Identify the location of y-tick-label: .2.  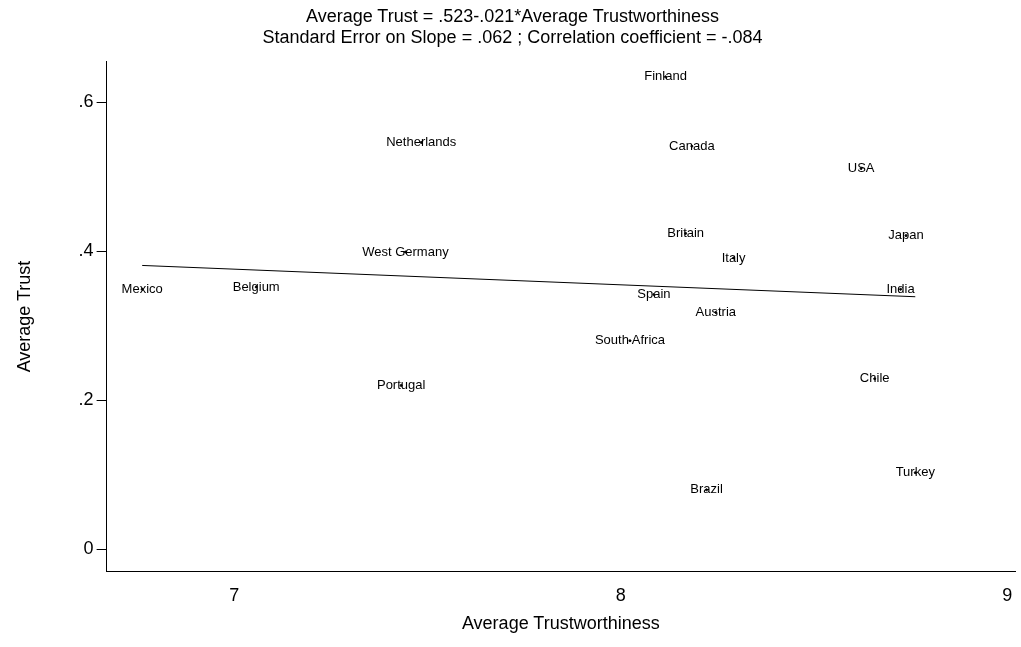
(86, 399).